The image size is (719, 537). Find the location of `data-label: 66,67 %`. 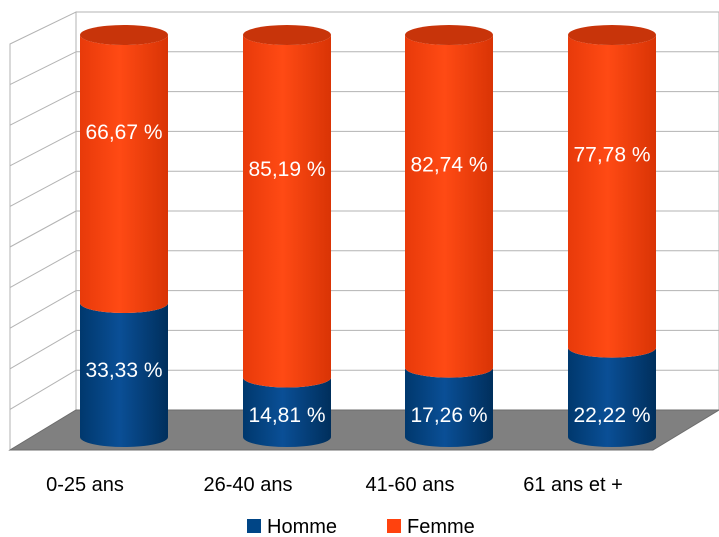

data-label: 66,67 % is located at coordinates (123, 132).